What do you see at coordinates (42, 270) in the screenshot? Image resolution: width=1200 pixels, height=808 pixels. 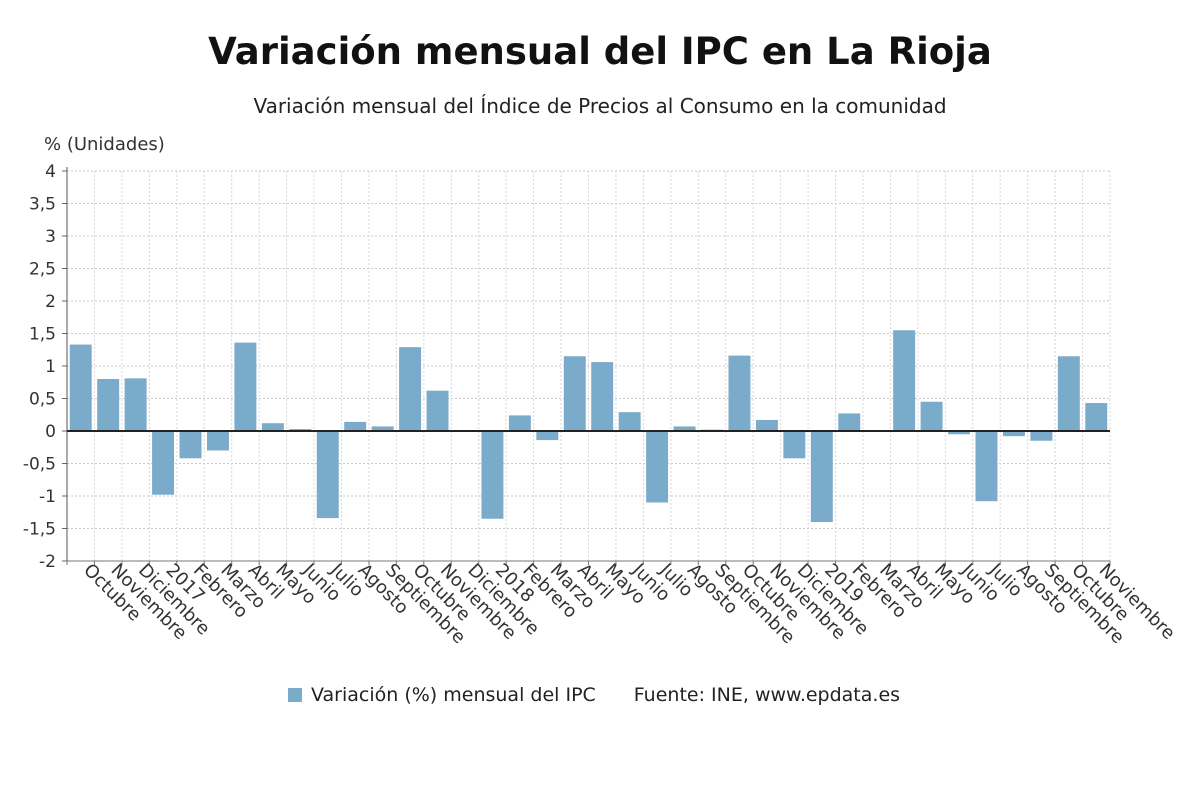 I see `y-tick-label: 2,5` at bounding box center [42, 270].